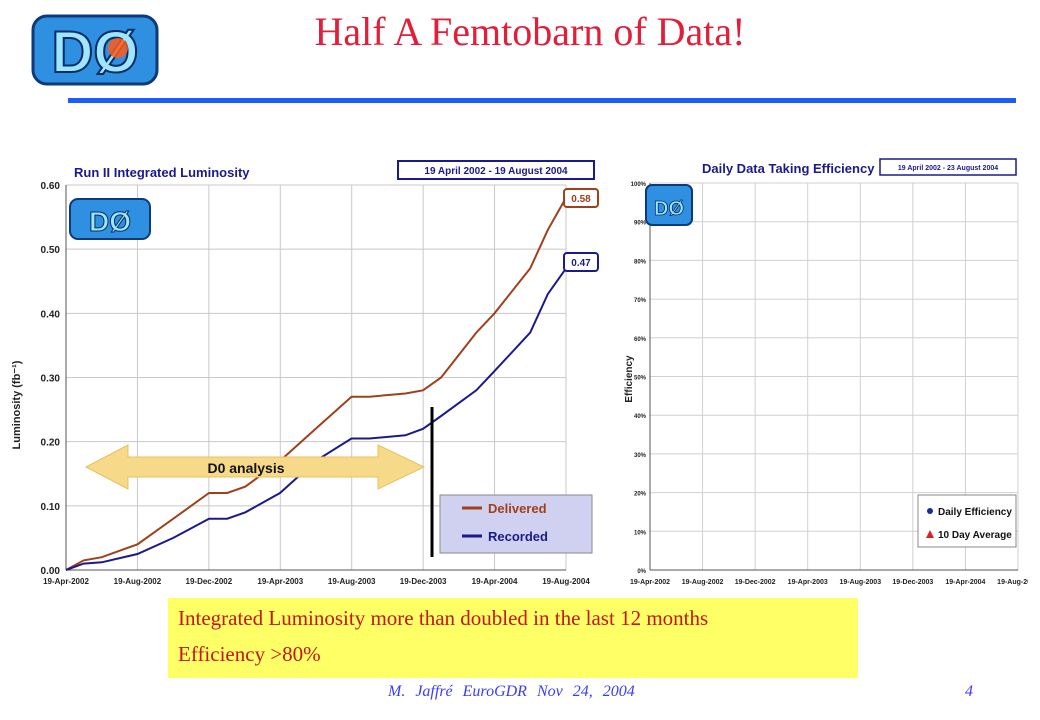  What do you see at coordinates (703, 582) in the screenshot?
I see `eff-x-tick-label: 19-Aug-2002` at bounding box center [703, 582].